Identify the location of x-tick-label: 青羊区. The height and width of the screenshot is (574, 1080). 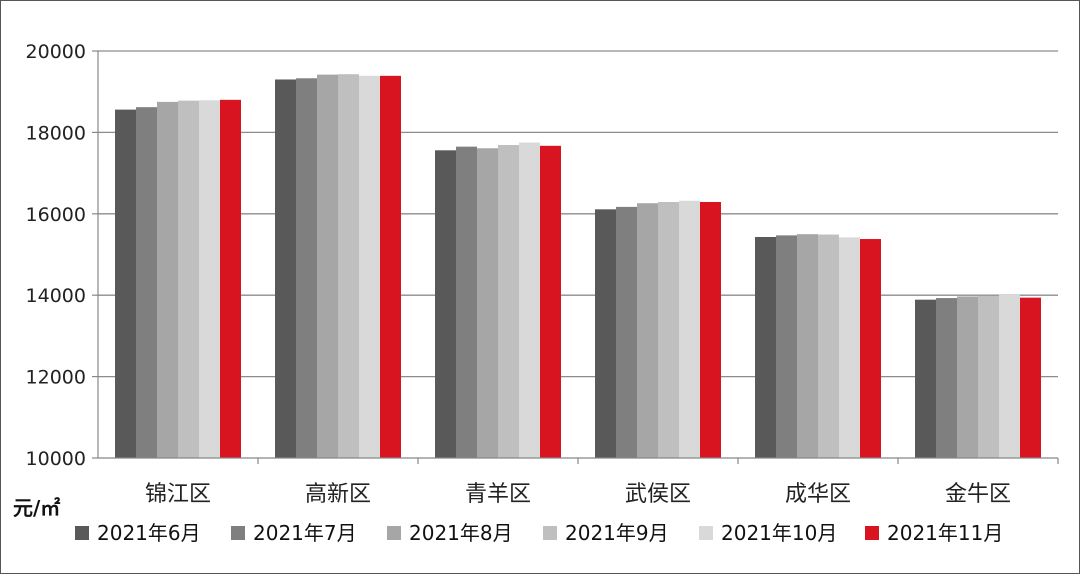
(498, 494).